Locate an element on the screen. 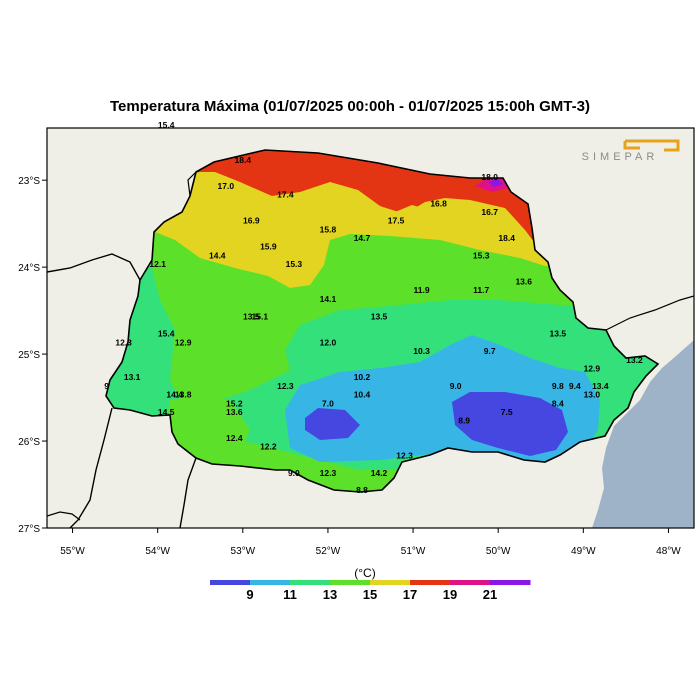 This screenshot has width=700, height=700. station-value: 12.4 is located at coordinates (234, 438).